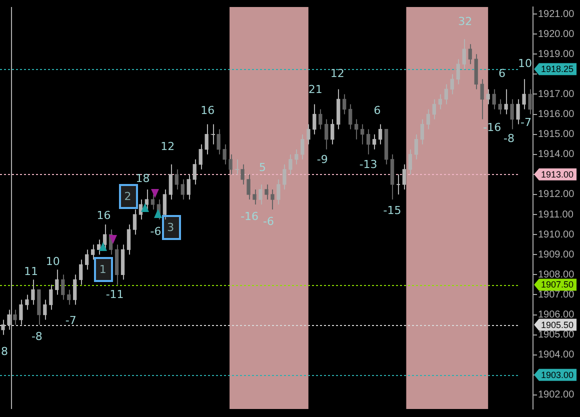 This screenshot has height=417, width=580. I want to click on y-tick-label: 1917.00, so click(556, 94).